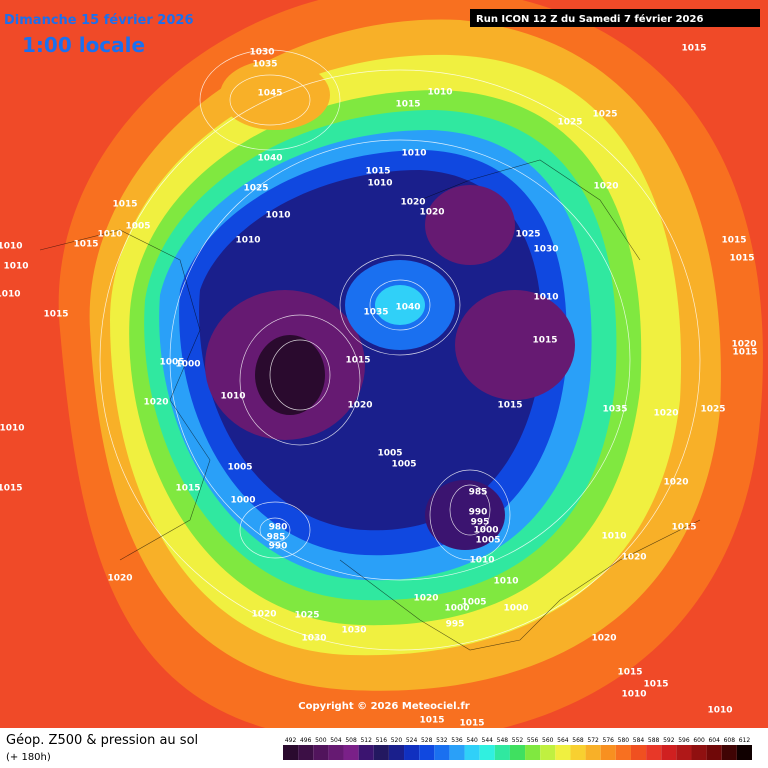 The height and width of the screenshot is (768, 768). I want to click on date: Dimanche 15 février 2026, so click(99, 20).